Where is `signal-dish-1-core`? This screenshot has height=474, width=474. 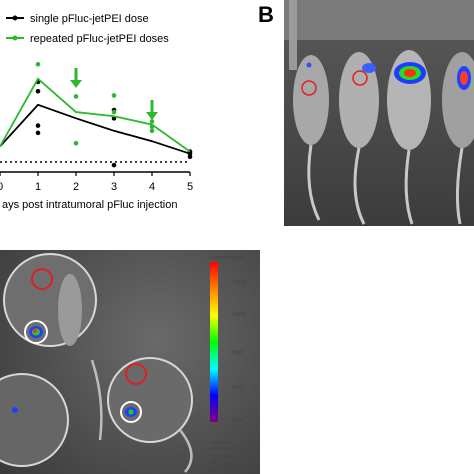 signal-dish-1-core is located at coordinates (35, 331).